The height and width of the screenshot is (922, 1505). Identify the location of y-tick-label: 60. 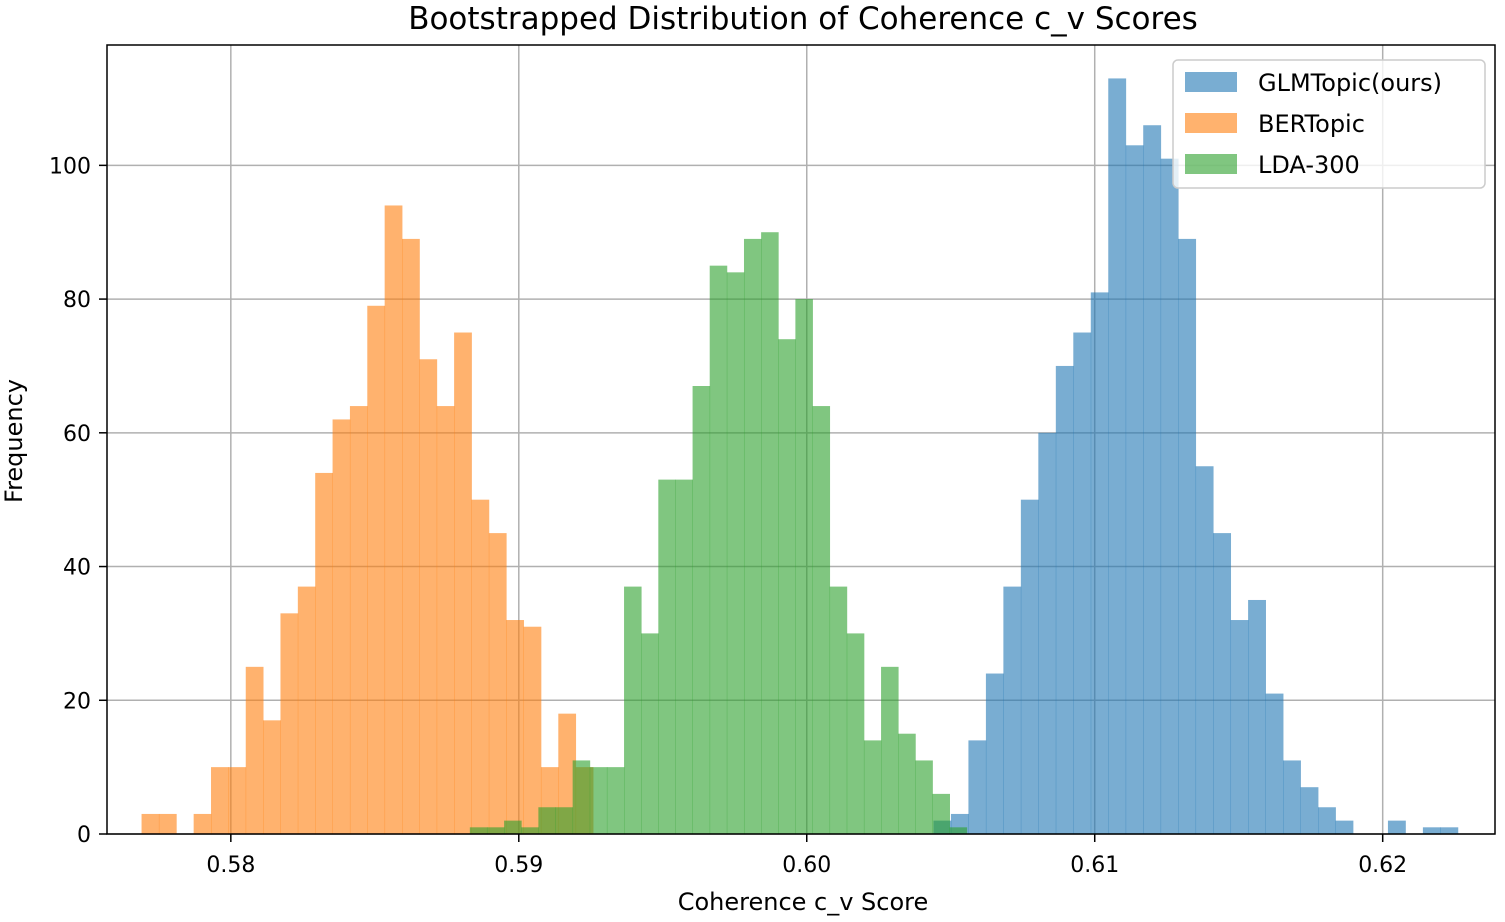
(77, 434).